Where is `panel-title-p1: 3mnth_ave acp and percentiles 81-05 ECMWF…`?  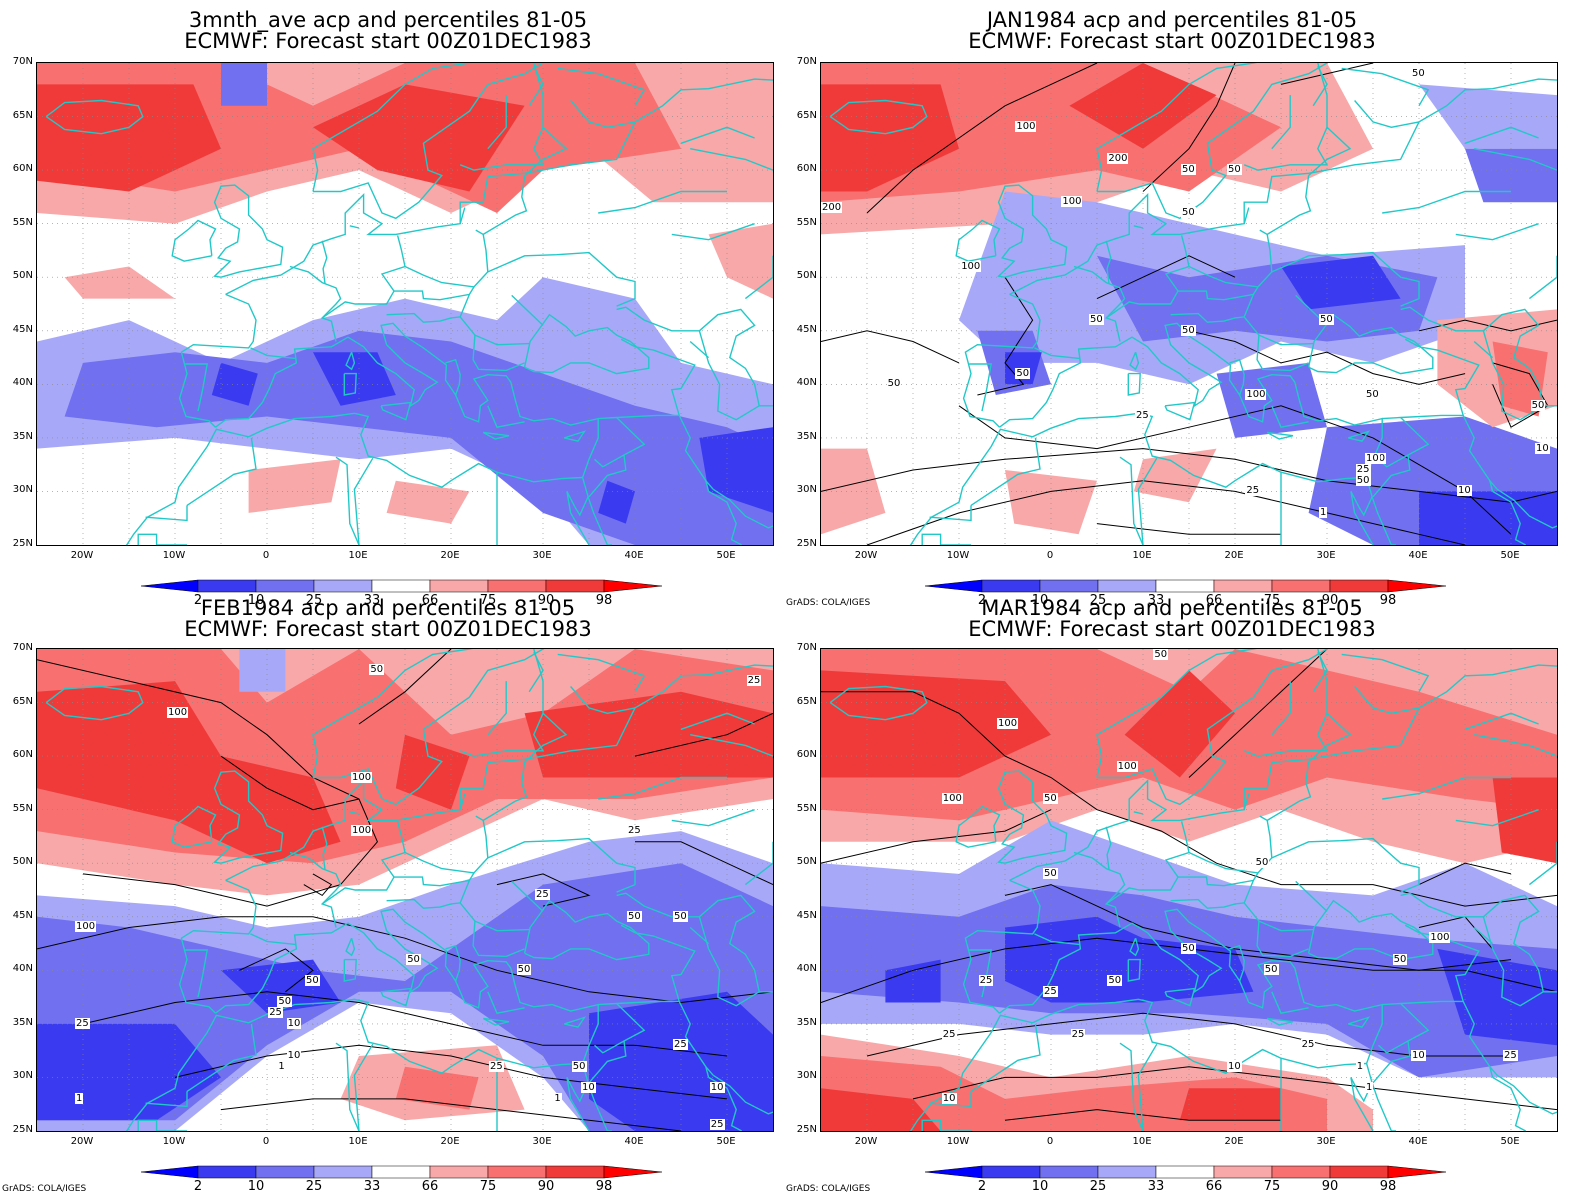
panel-title-p1: 3mnth_ave acp and percentiles 81-05 ECMWF… is located at coordinates (388, 31).